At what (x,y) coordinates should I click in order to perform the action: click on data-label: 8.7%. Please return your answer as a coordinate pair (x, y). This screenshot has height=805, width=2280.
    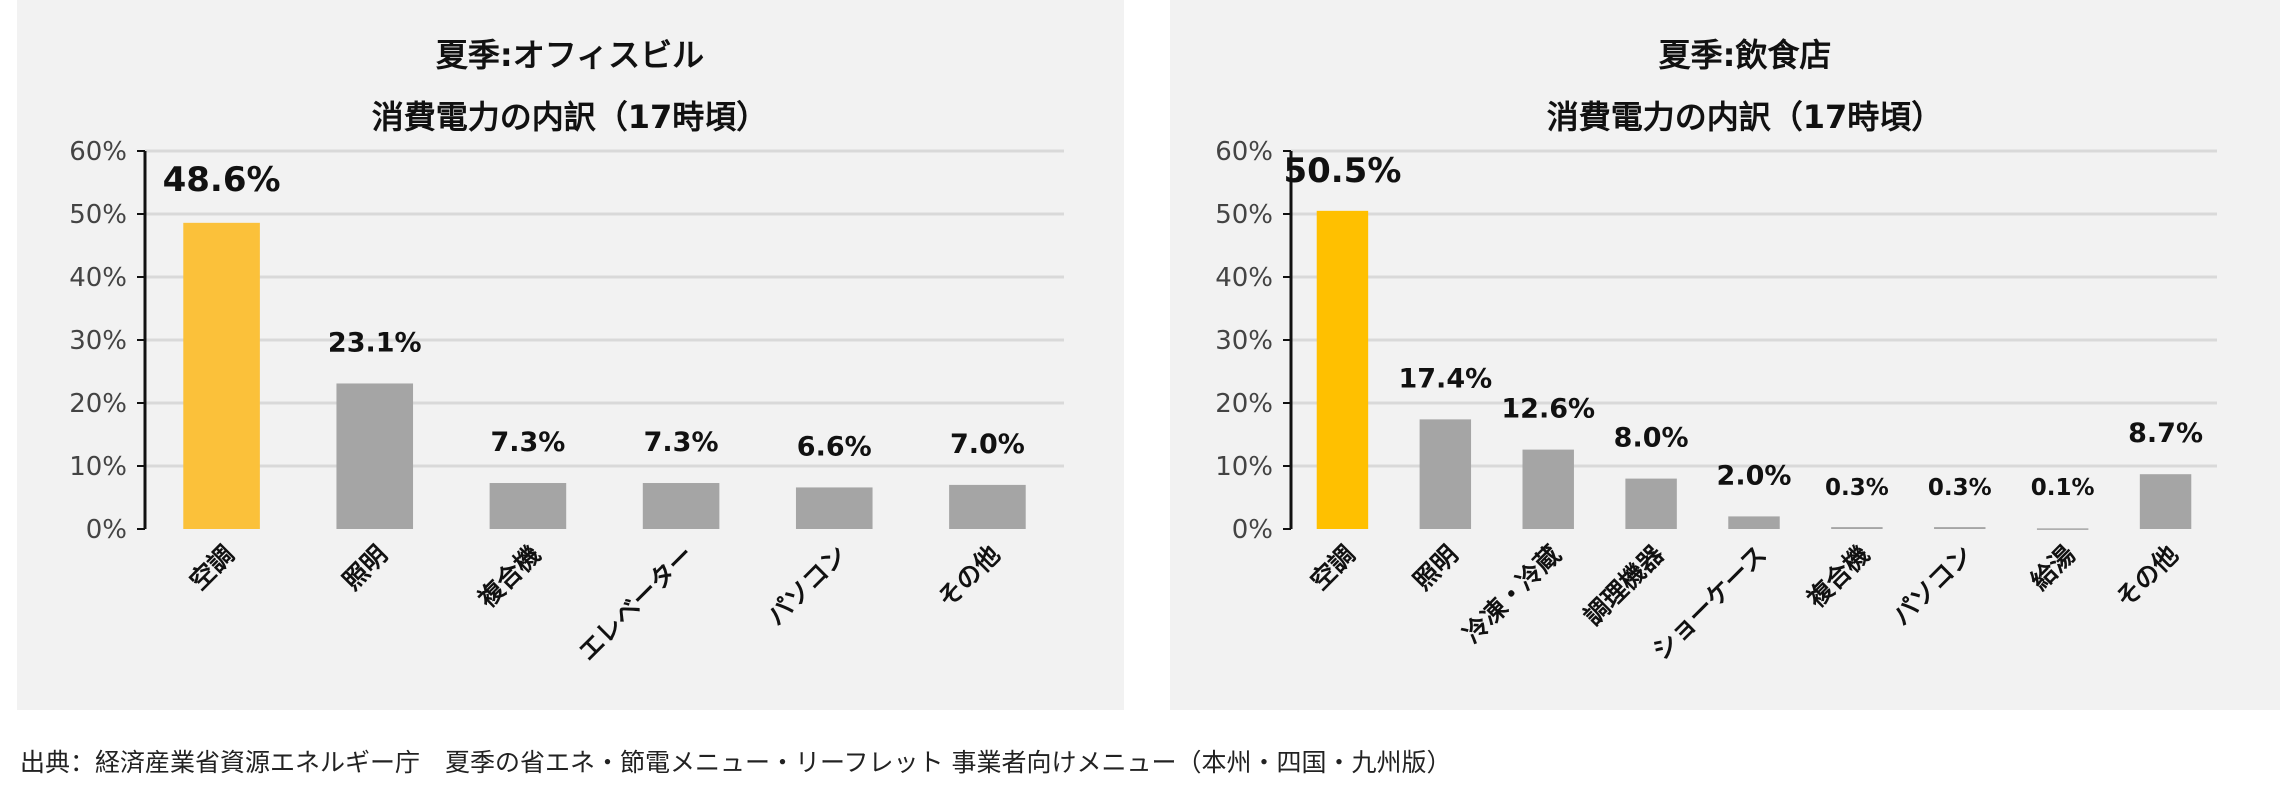
    Looking at the image, I should click on (2165, 433).